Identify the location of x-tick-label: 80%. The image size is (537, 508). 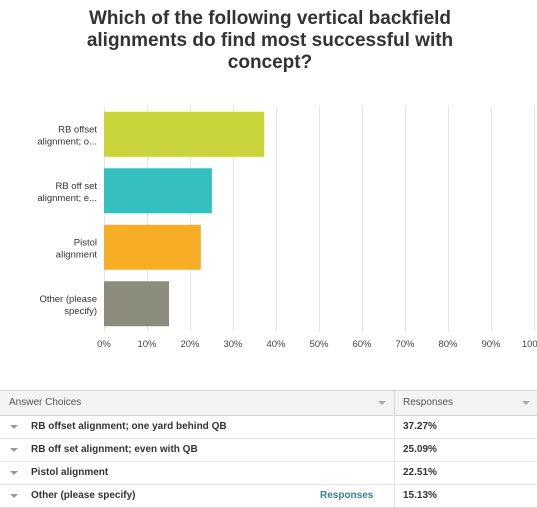
(448, 344).